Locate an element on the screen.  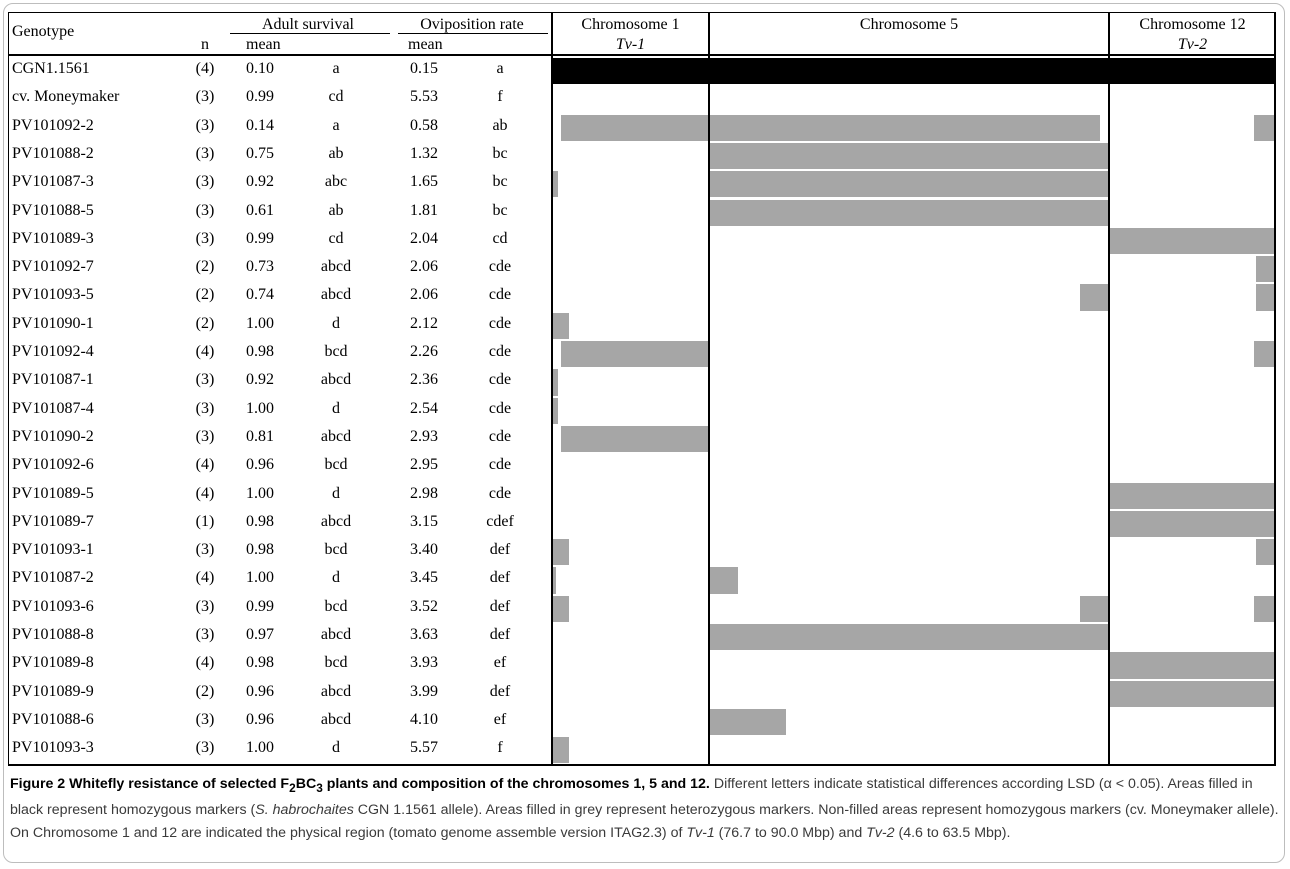
cell-genotype: PV101092-7 is located at coordinates (53, 267).